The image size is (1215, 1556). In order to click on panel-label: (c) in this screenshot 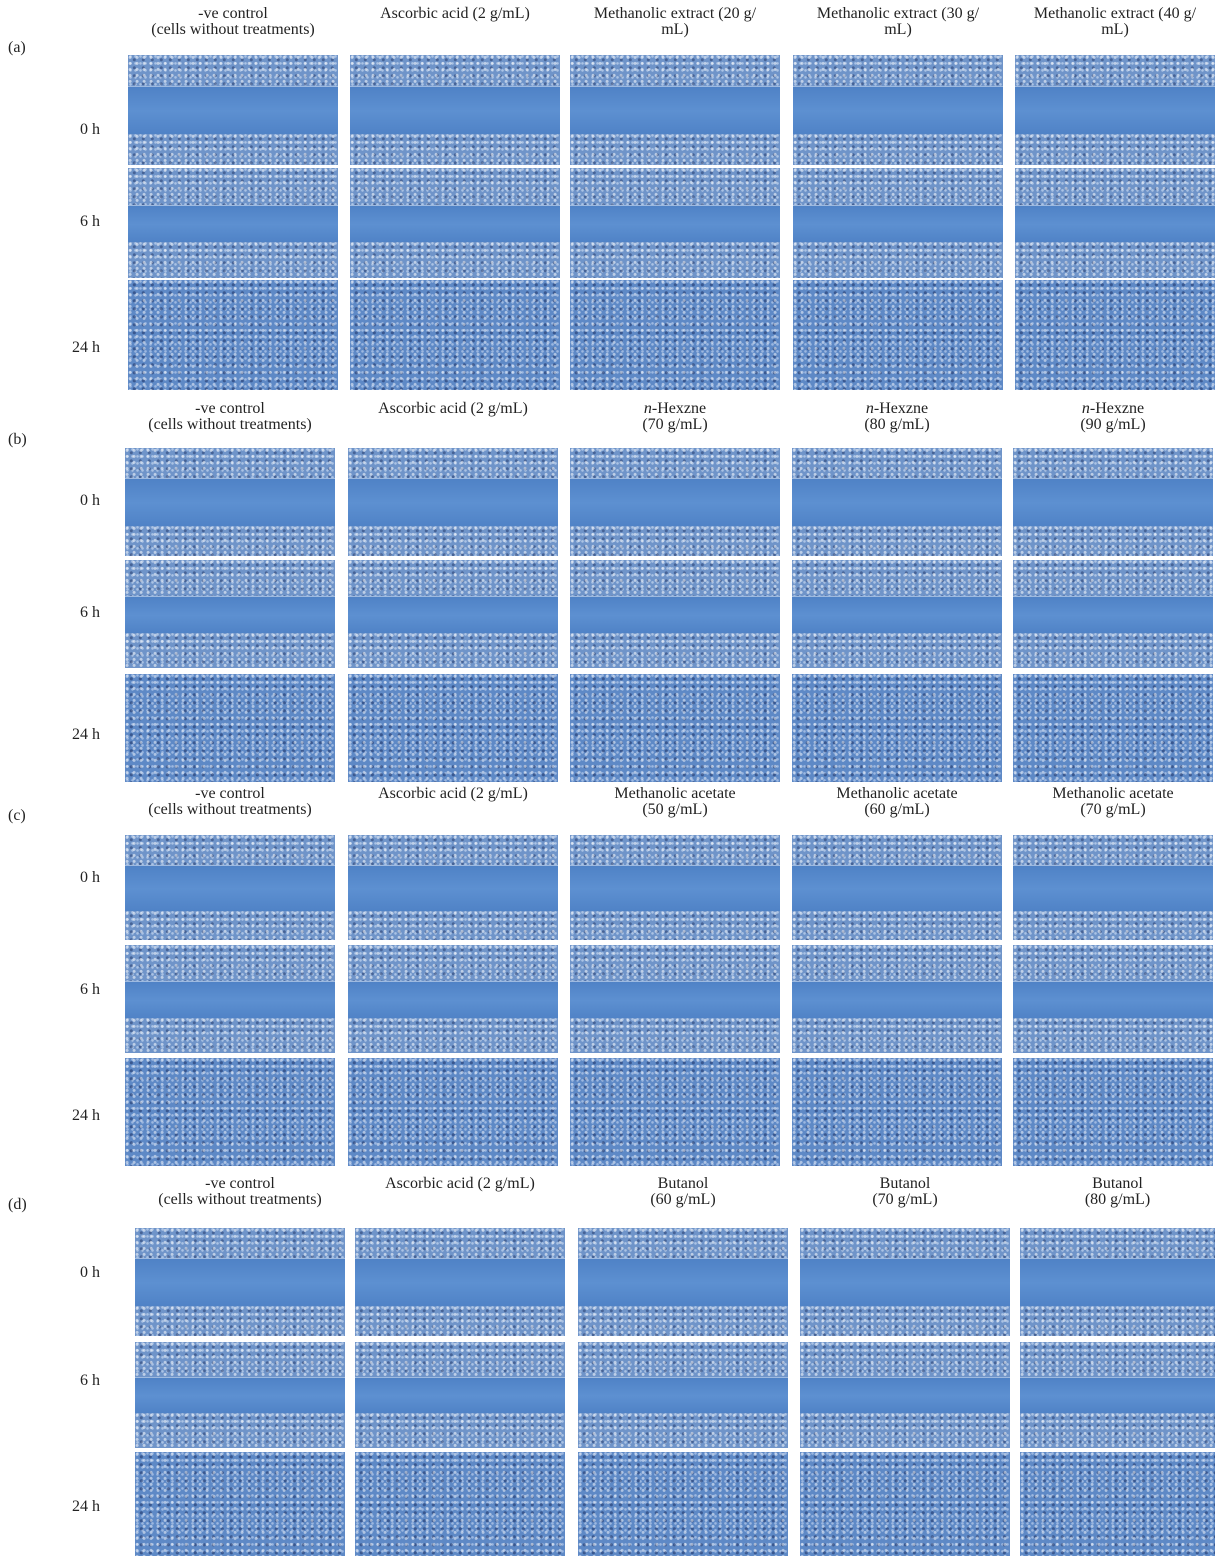, I will do `click(17, 815)`.